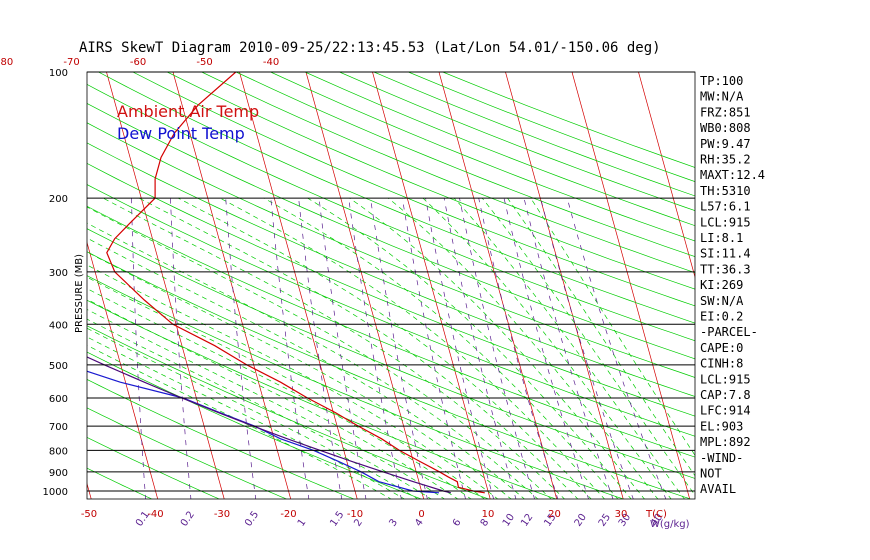 The height and width of the screenshot is (560, 870). I want to click on bottom-temp-tick-label: -30, so click(222, 514).